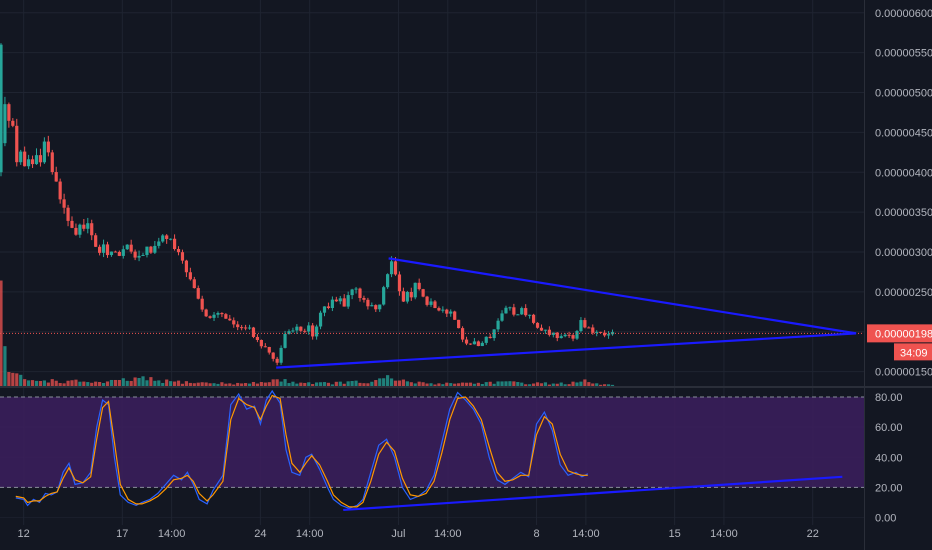 The height and width of the screenshot is (550, 932). Describe the element at coordinates (903, 173) in the screenshot. I see `price-axis-label: 0.00000400` at that location.